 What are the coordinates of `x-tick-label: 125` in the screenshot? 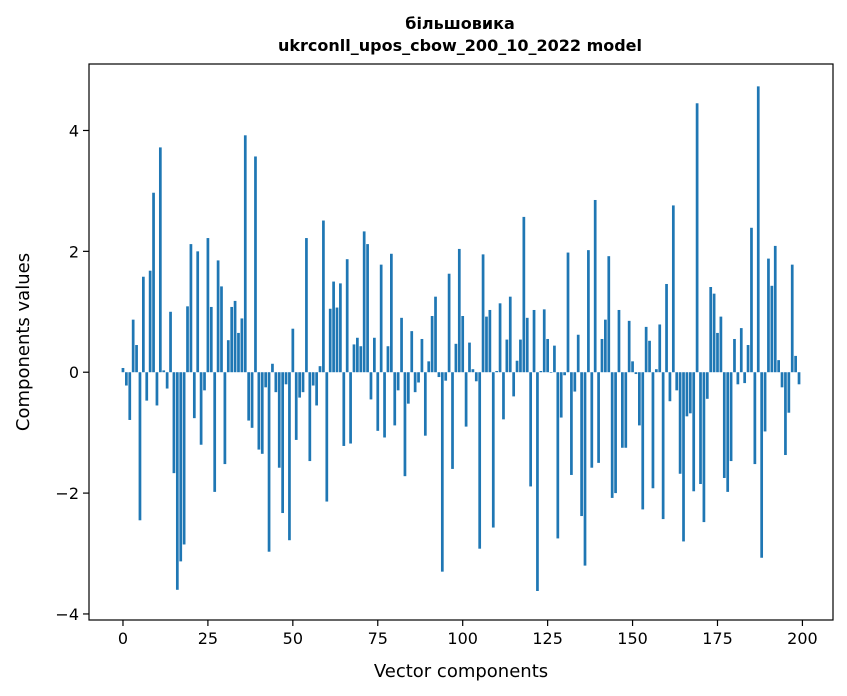 It's located at (547, 638).